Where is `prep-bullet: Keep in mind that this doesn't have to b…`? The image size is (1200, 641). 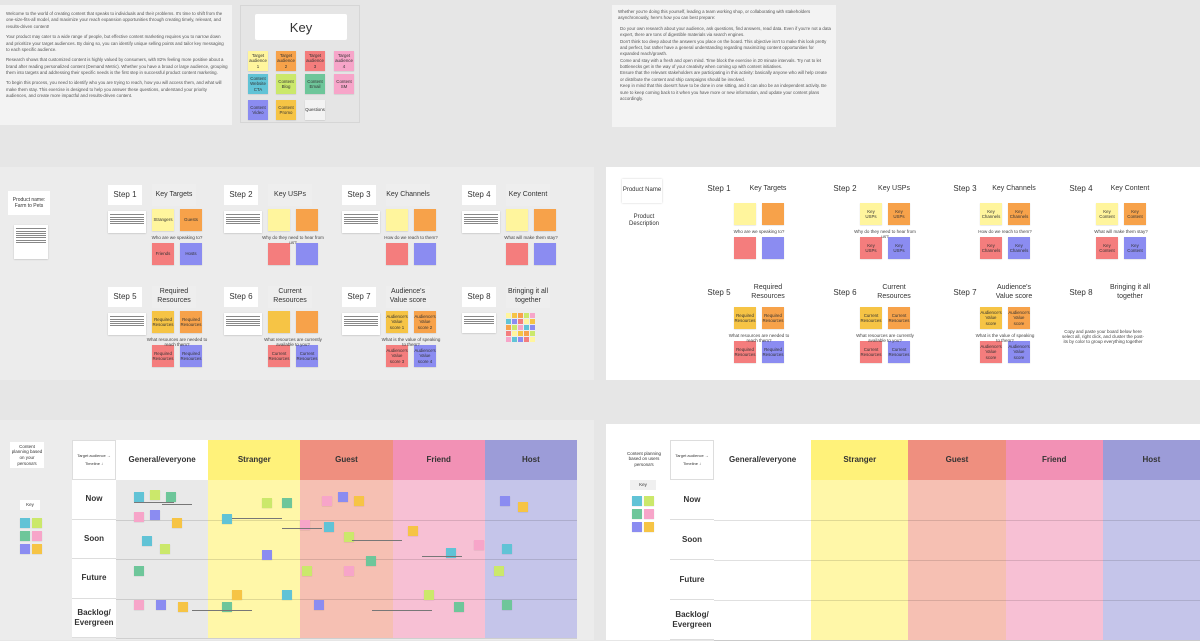
prep-bullet: Keep in mind that this doesn't have to b… is located at coordinates (723, 92).